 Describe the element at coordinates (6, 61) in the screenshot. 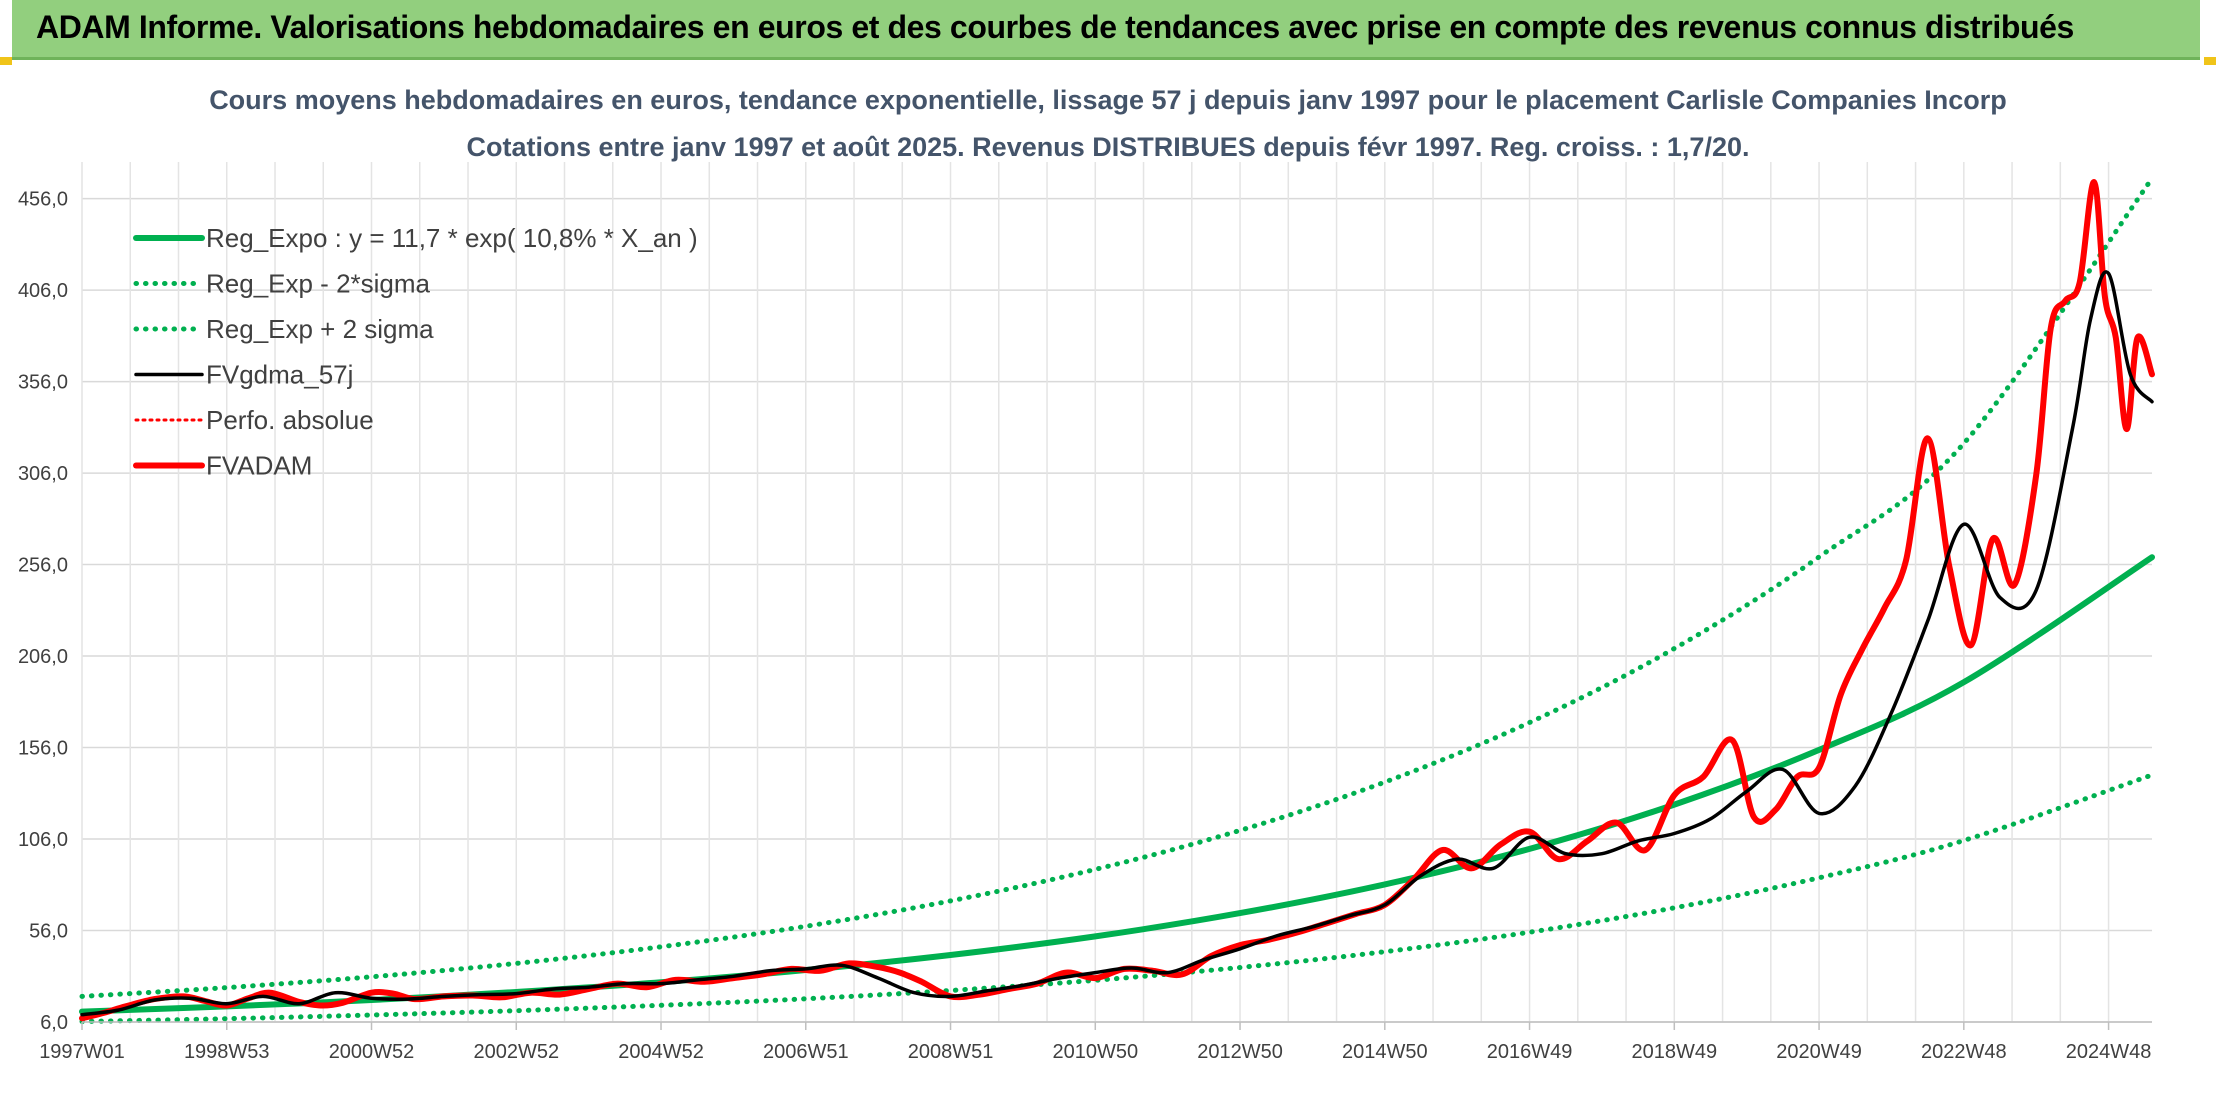

I see `corner-marker-left` at that location.